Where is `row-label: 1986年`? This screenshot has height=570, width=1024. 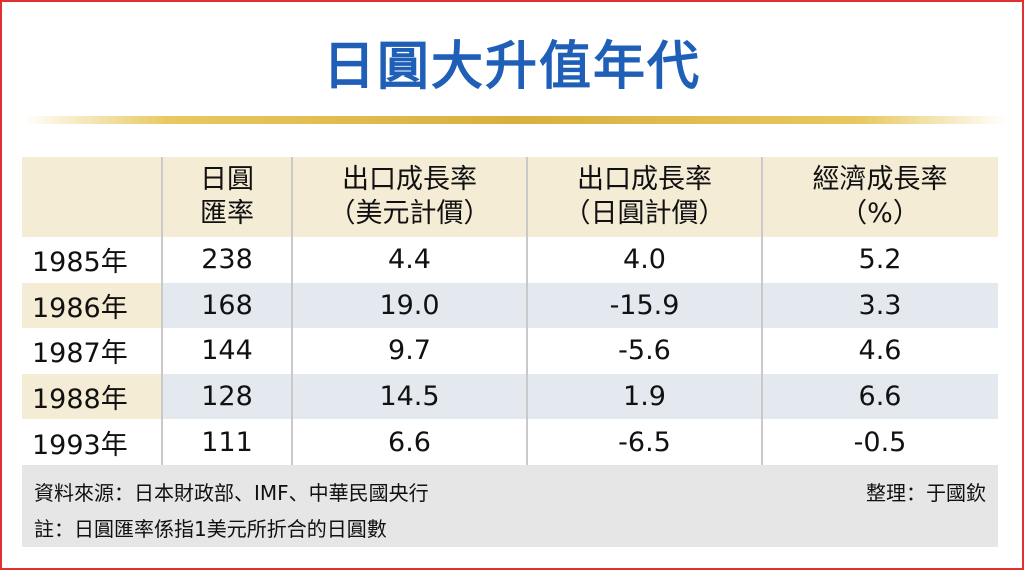
row-label: 1986年 is located at coordinates (80, 308).